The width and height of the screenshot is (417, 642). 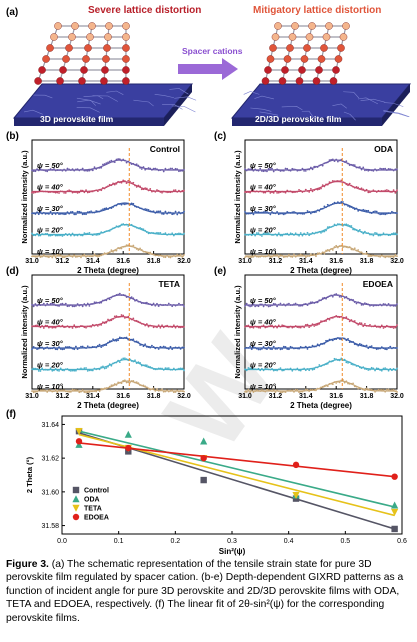 What do you see at coordinates (378, 284) in the screenshot?
I see `panel-title: EDOEA` at bounding box center [378, 284].